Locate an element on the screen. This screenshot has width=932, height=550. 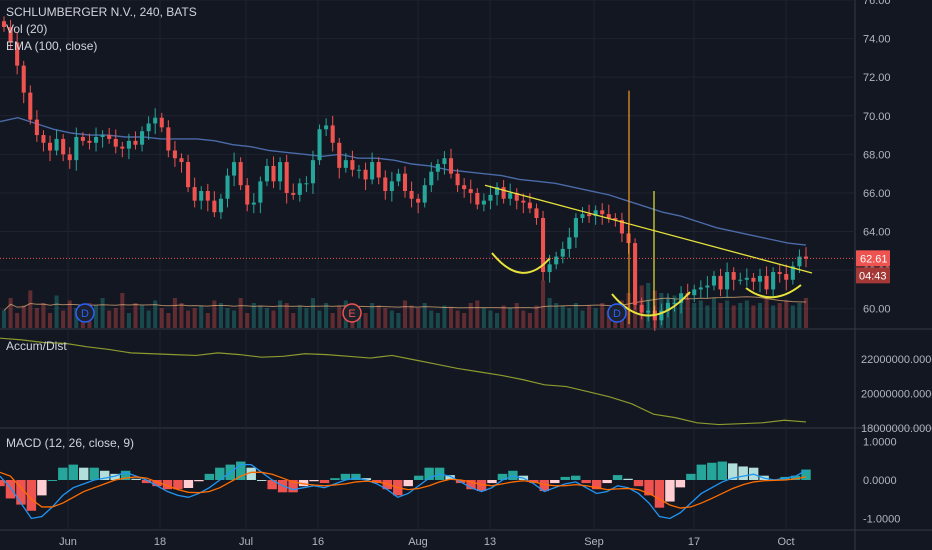
y-tick-label: 18000000.0000 is located at coordinates (896, 429).